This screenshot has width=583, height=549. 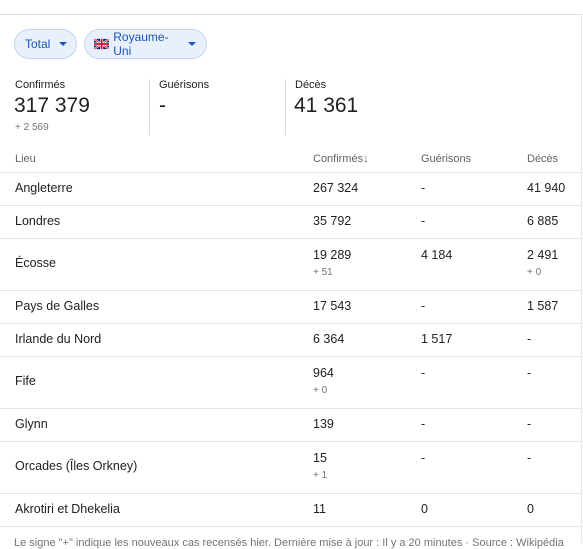 I want to click on summary-label: Décès, so click(x=311, y=85).